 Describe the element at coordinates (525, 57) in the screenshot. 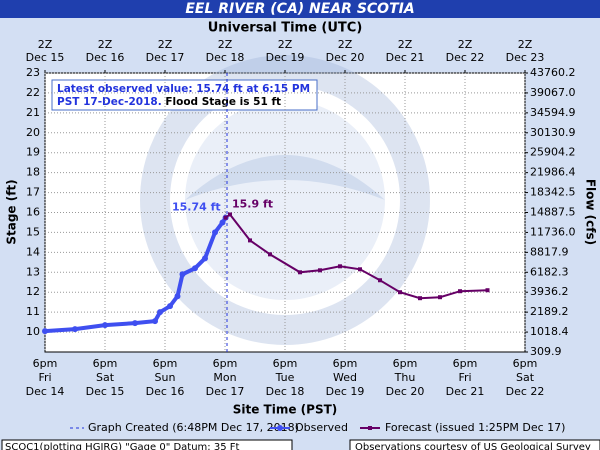

I see `x2-tick-label: Dec 23` at that location.